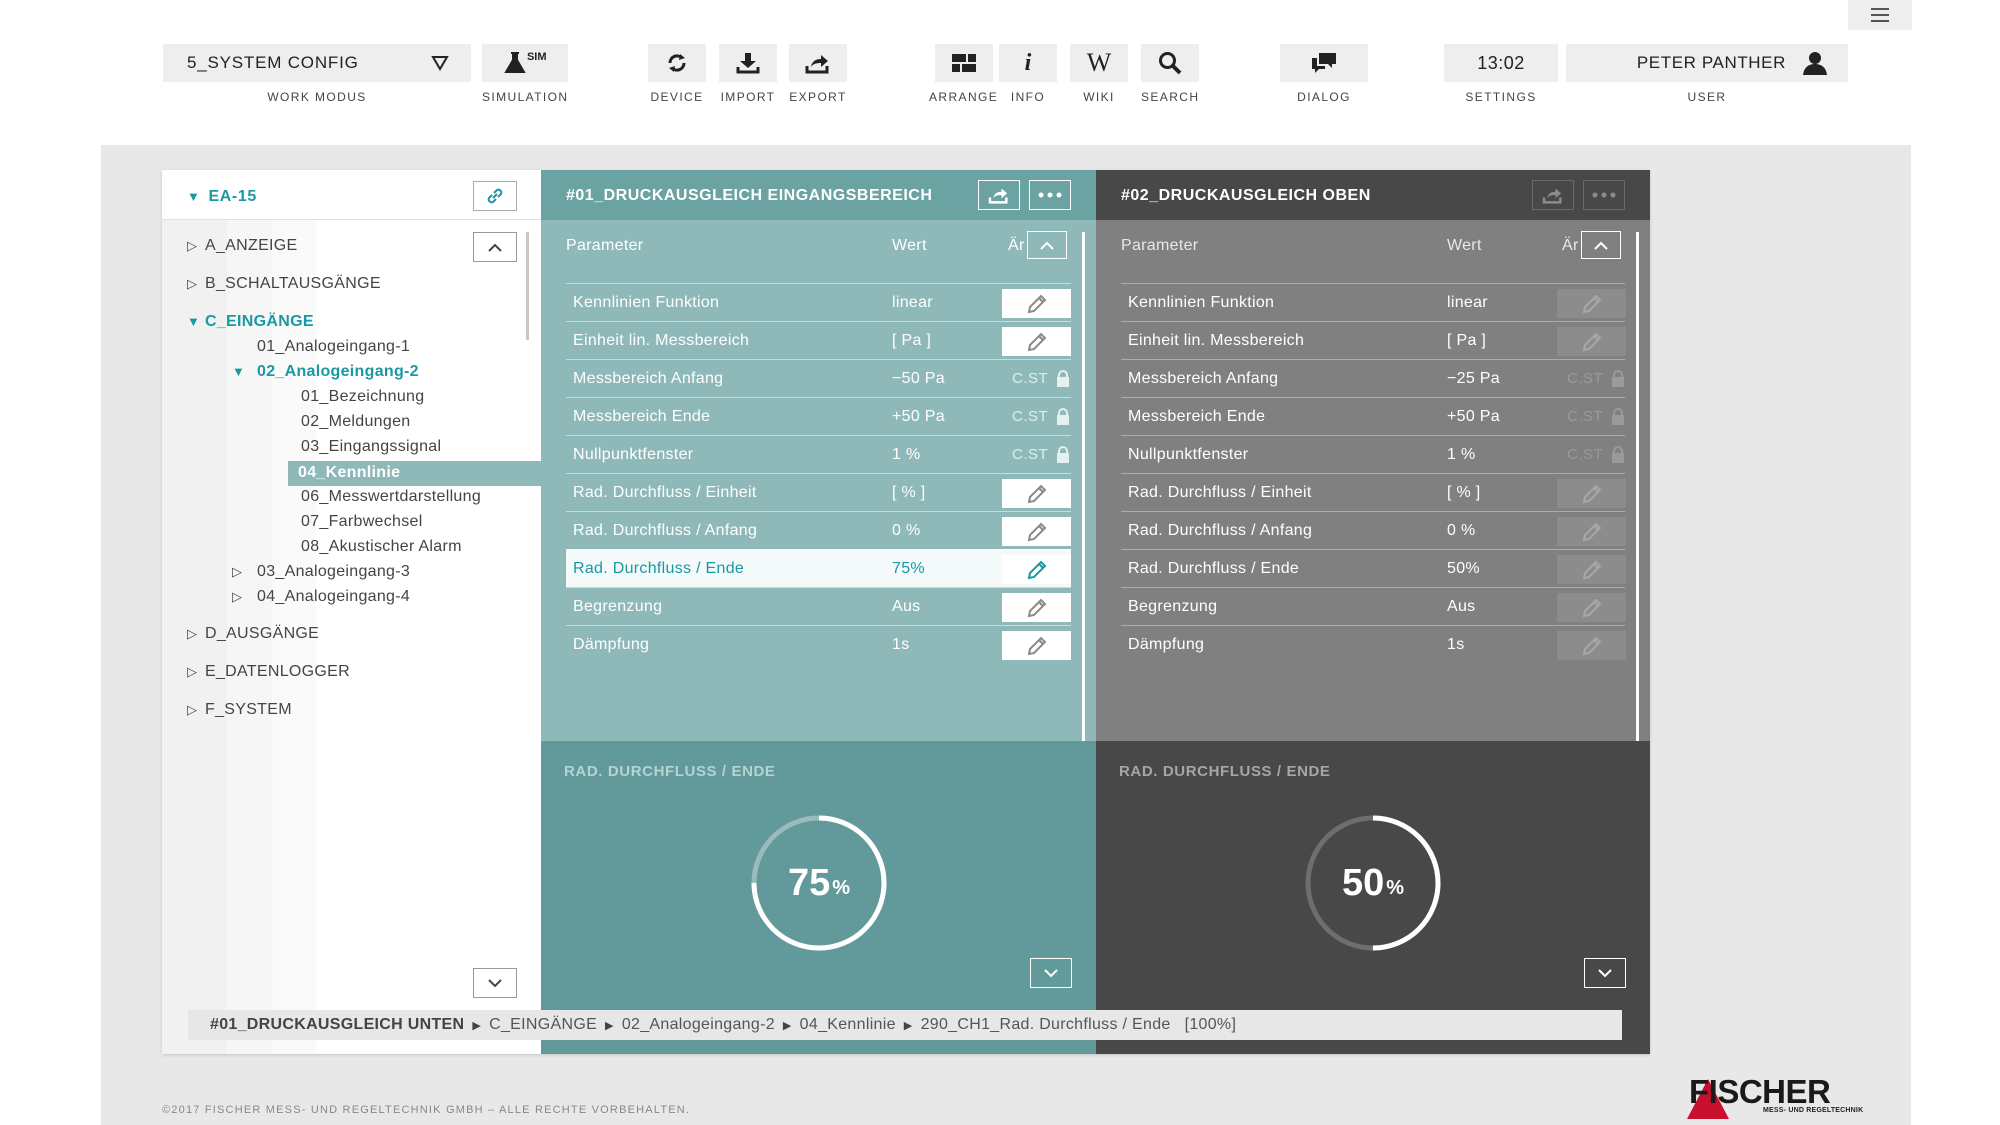 This screenshot has width=2000, height=1125. What do you see at coordinates (1099, 63) in the screenshot?
I see `wiki-button: W` at bounding box center [1099, 63].